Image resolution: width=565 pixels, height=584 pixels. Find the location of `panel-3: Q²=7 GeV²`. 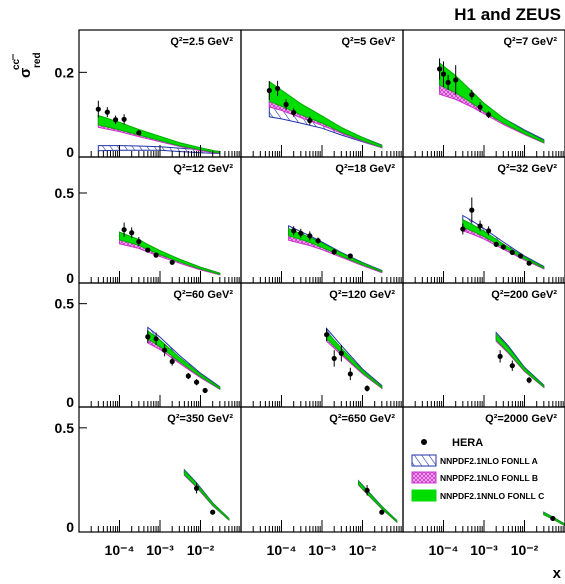

panel-3: Q²=7 GeV² is located at coordinates (483, 93).